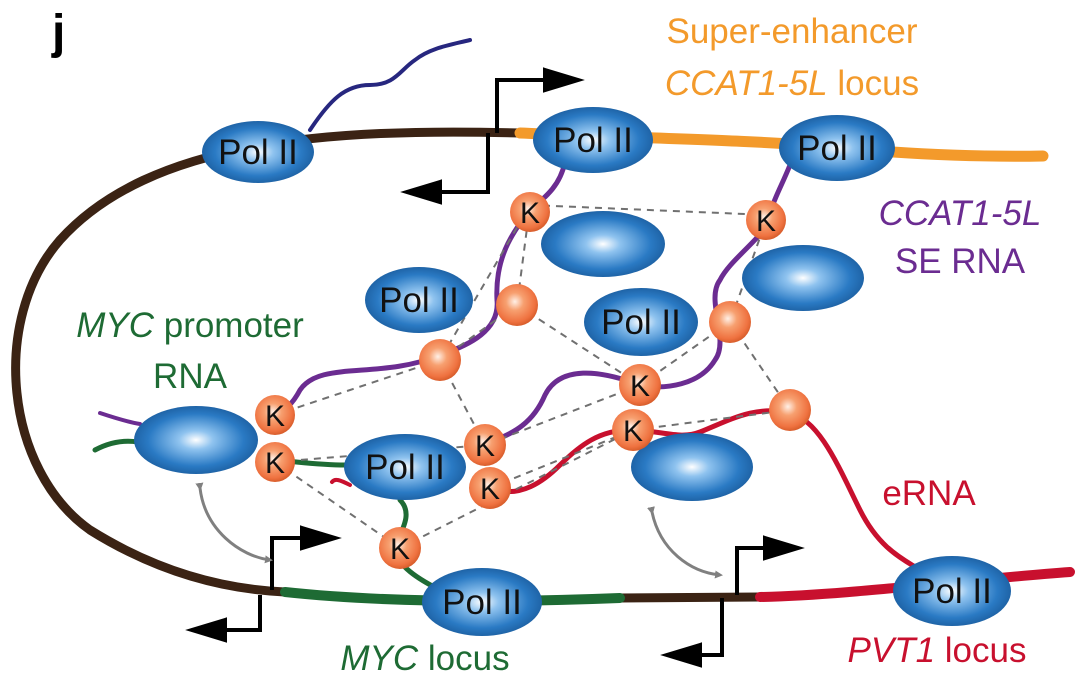 The height and width of the screenshot is (682, 1080). What do you see at coordinates (873, 83) in the screenshot?
I see `ccat-locus-suffix: locus` at bounding box center [873, 83].